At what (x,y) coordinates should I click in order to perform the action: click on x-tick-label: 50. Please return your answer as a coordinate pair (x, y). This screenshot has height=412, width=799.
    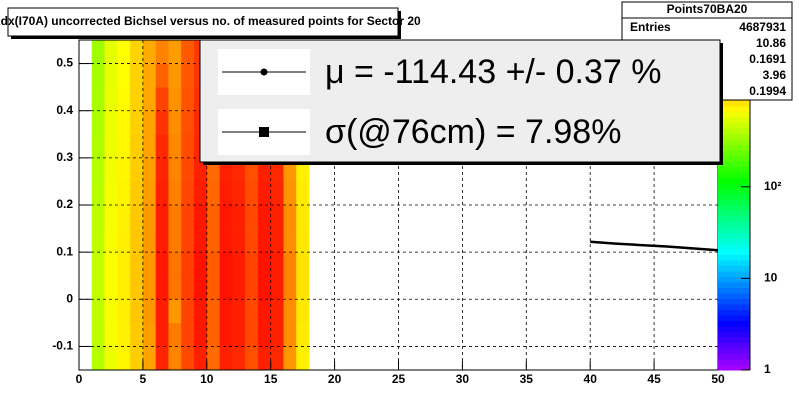
    Looking at the image, I should click on (718, 379).